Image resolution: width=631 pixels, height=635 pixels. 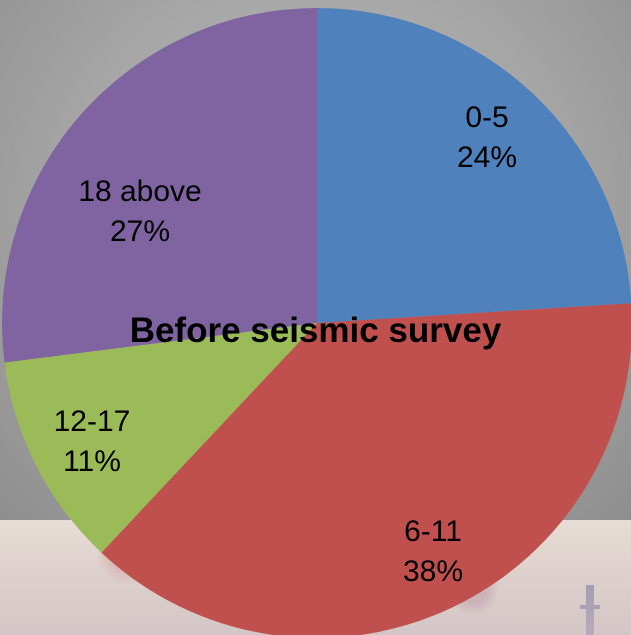 What do you see at coordinates (433, 531) in the screenshot?
I see `slice-category-label: 6-11` at bounding box center [433, 531].